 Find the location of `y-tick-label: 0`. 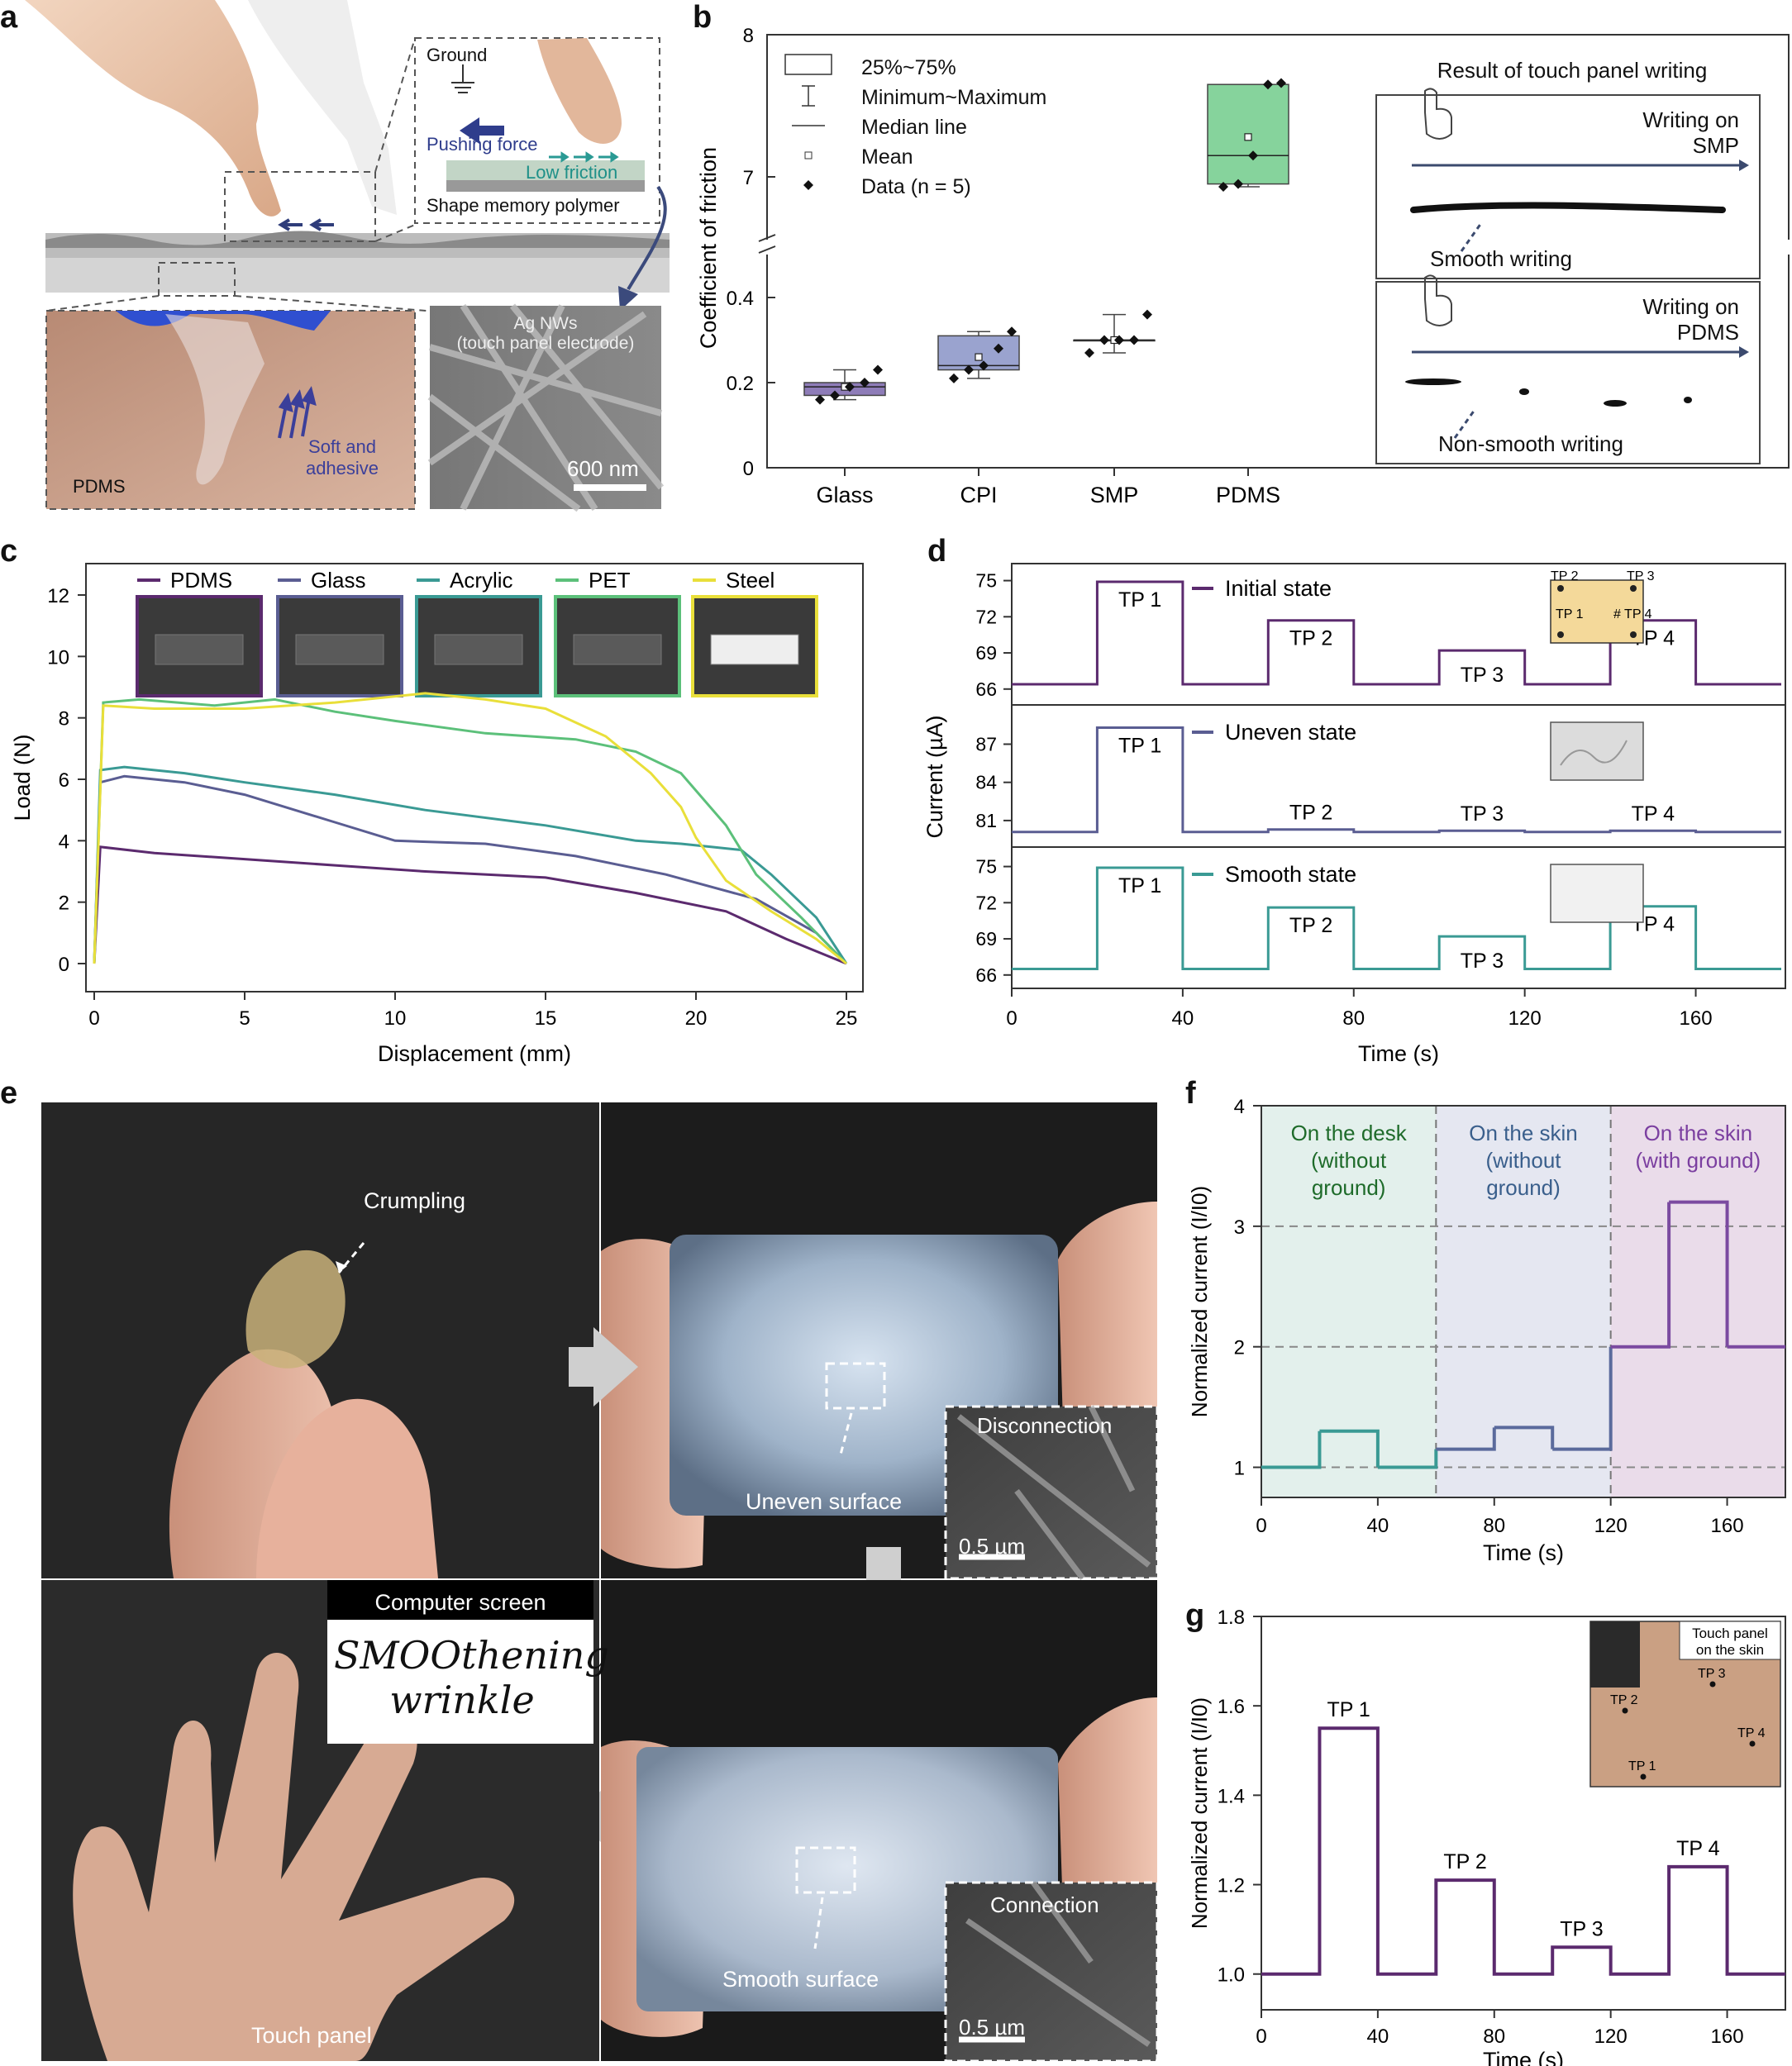

y-tick-label: 0 is located at coordinates (64, 965).